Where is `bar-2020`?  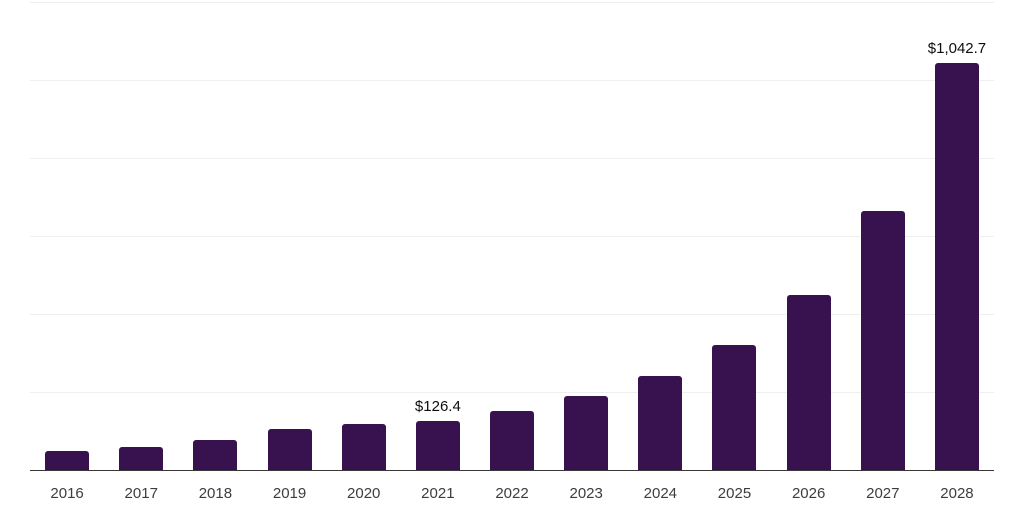 bar-2020 is located at coordinates (363, 446).